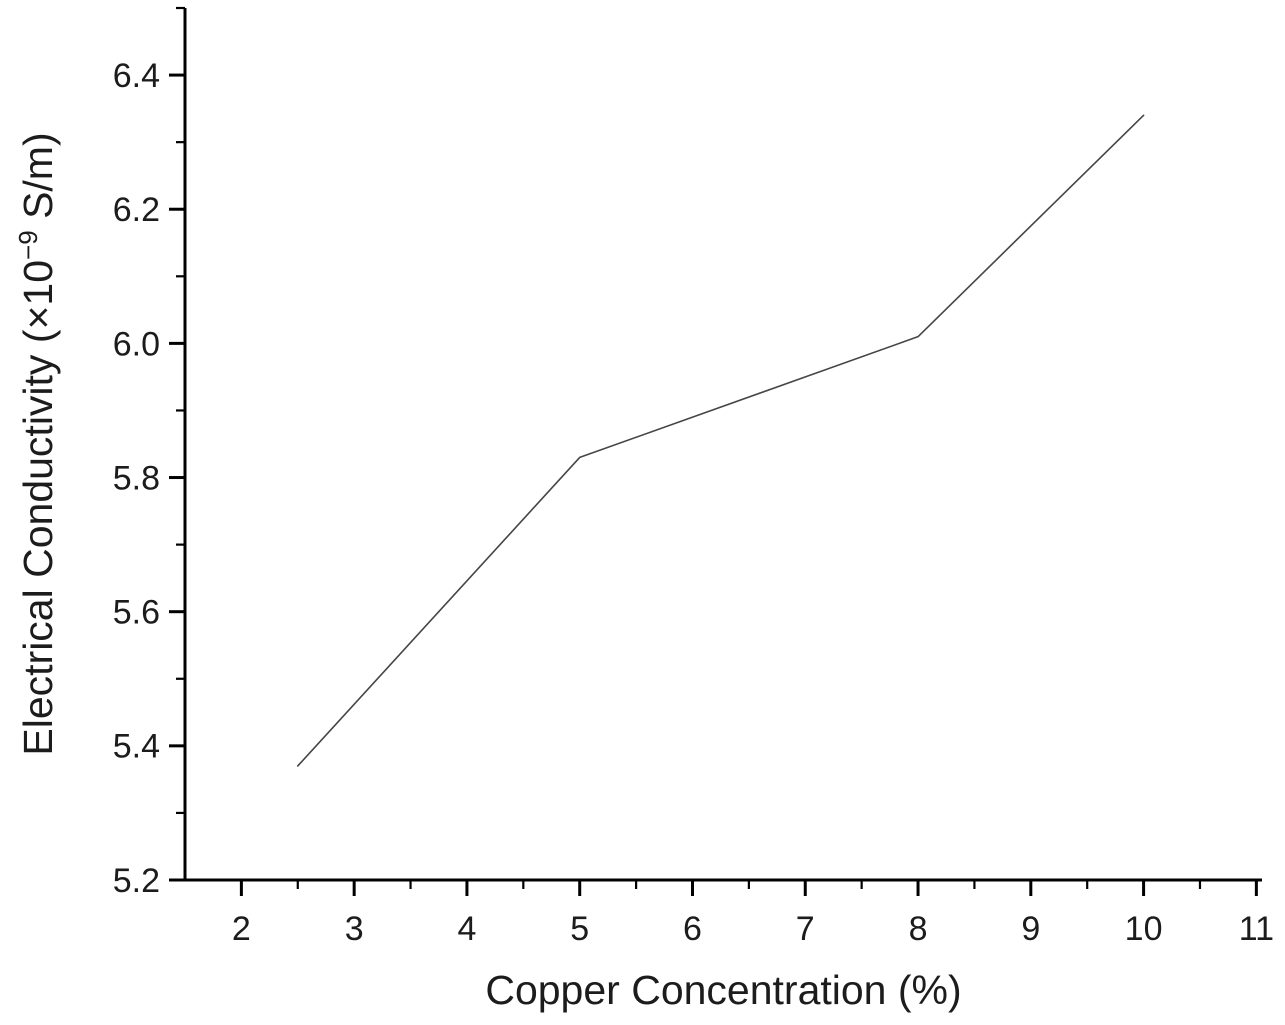  Describe the element at coordinates (466, 929) in the screenshot. I see `x-tick-label: 4` at that location.